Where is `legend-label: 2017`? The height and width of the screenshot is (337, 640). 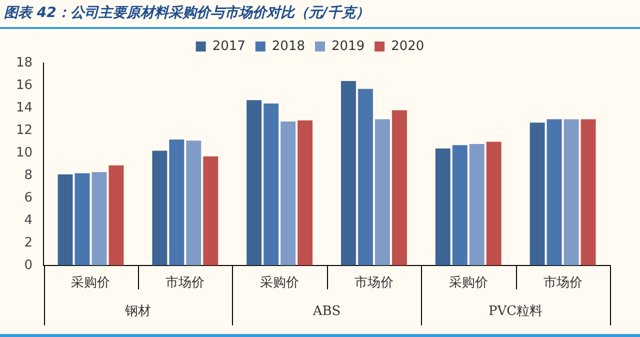
legend-label: 2017 is located at coordinates (229, 46).